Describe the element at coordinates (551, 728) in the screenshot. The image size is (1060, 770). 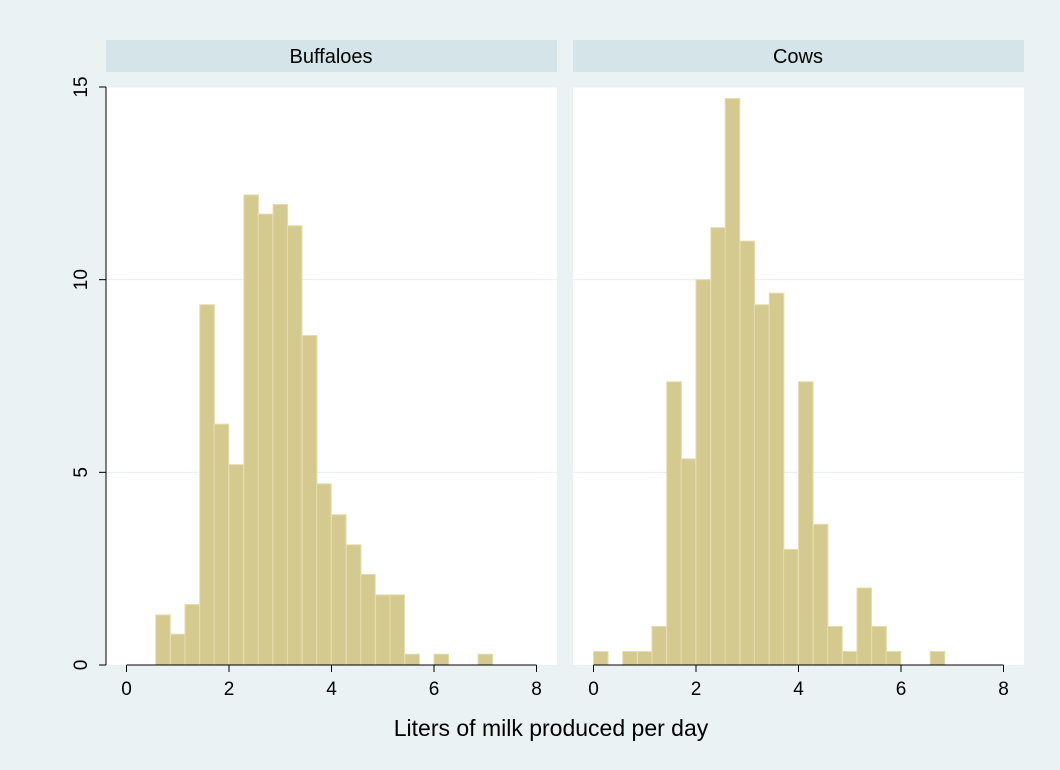
I see `x-axis-label: Liters of milk produced per day` at that location.